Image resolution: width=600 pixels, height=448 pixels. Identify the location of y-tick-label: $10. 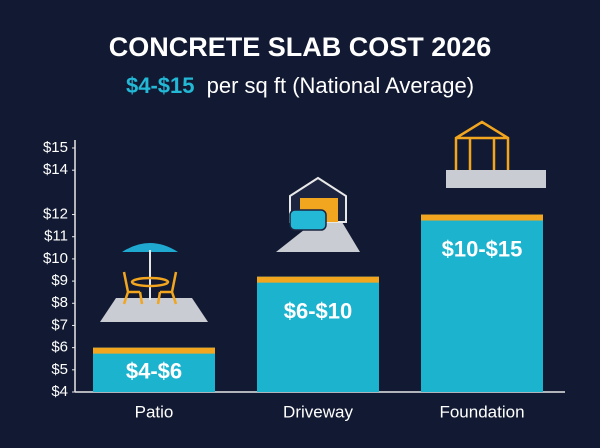
(55, 258).